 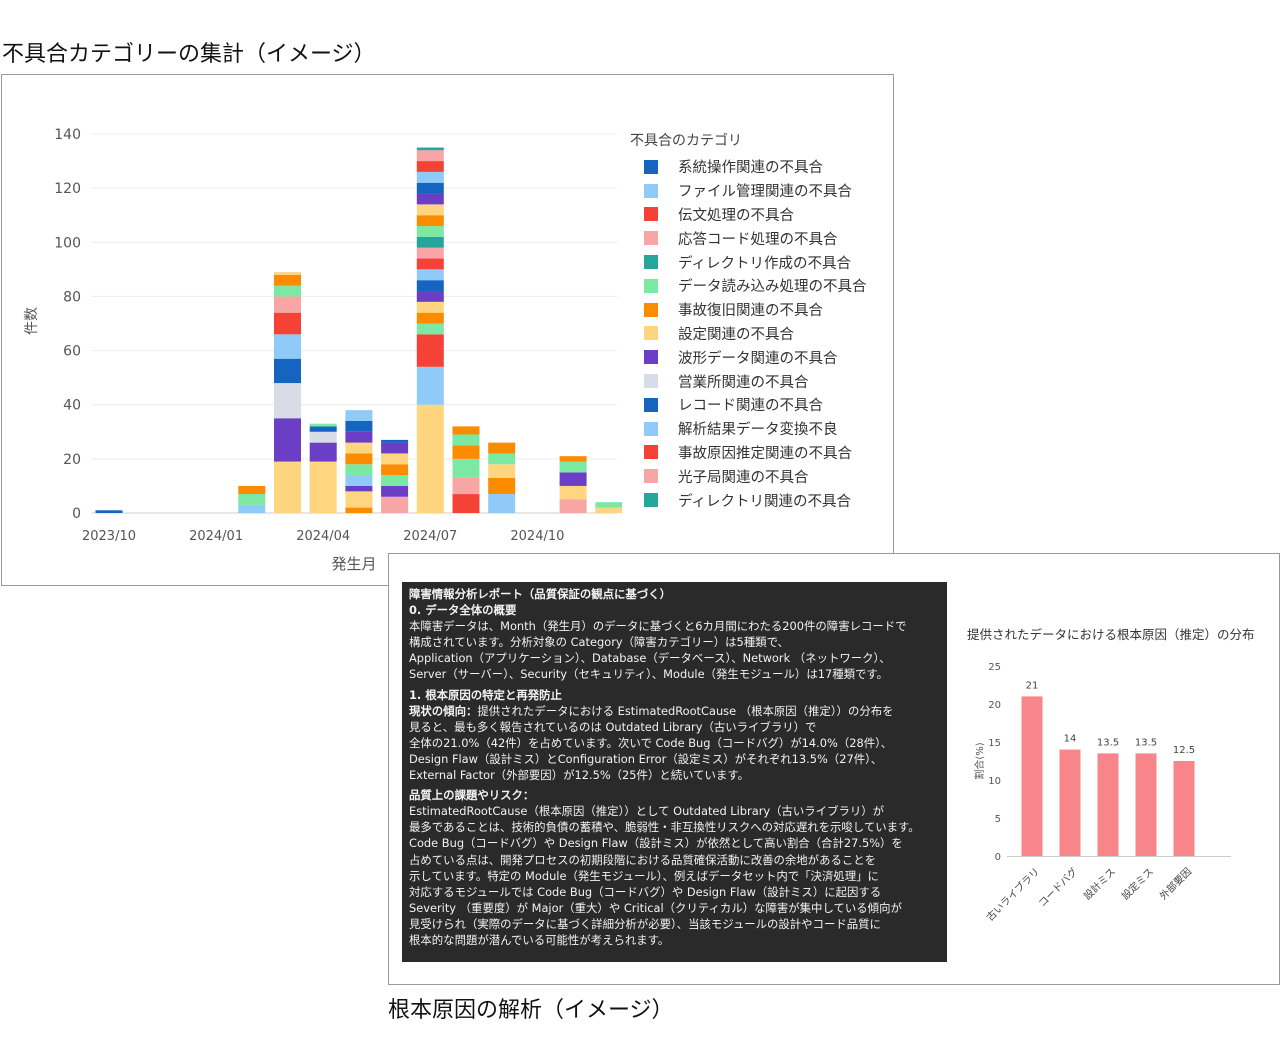 What do you see at coordinates (979, 760) in the screenshot?
I see `y-axis-label: 割合(%)` at bounding box center [979, 760].